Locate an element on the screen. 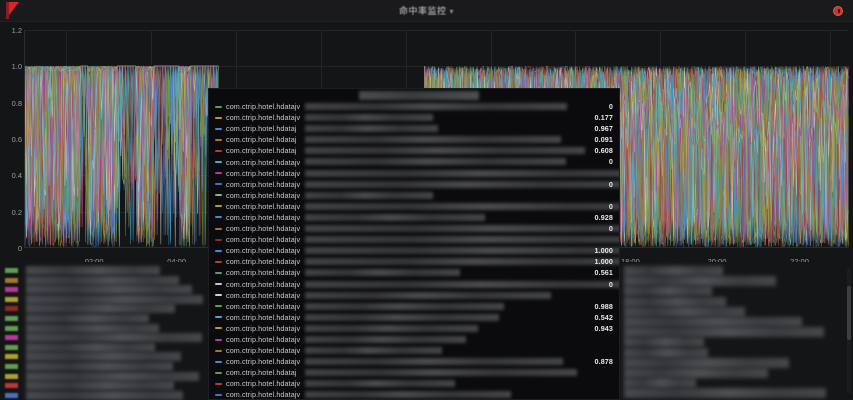 This screenshot has height=400, width=853. legend-row: com.ctrip.hotel.hdatajv 0.177 is located at coordinates (414, 117).